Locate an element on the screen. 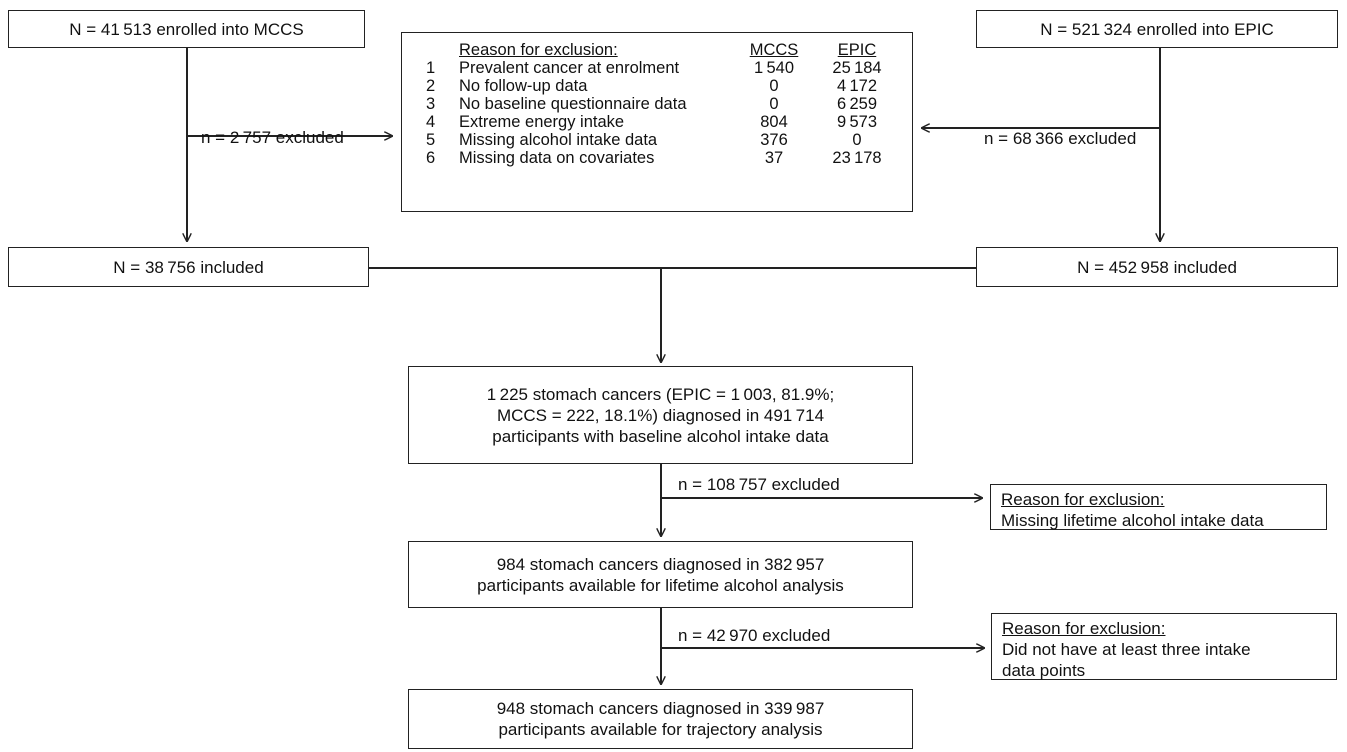  row-epic-value: 23 178 is located at coordinates (857, 158).